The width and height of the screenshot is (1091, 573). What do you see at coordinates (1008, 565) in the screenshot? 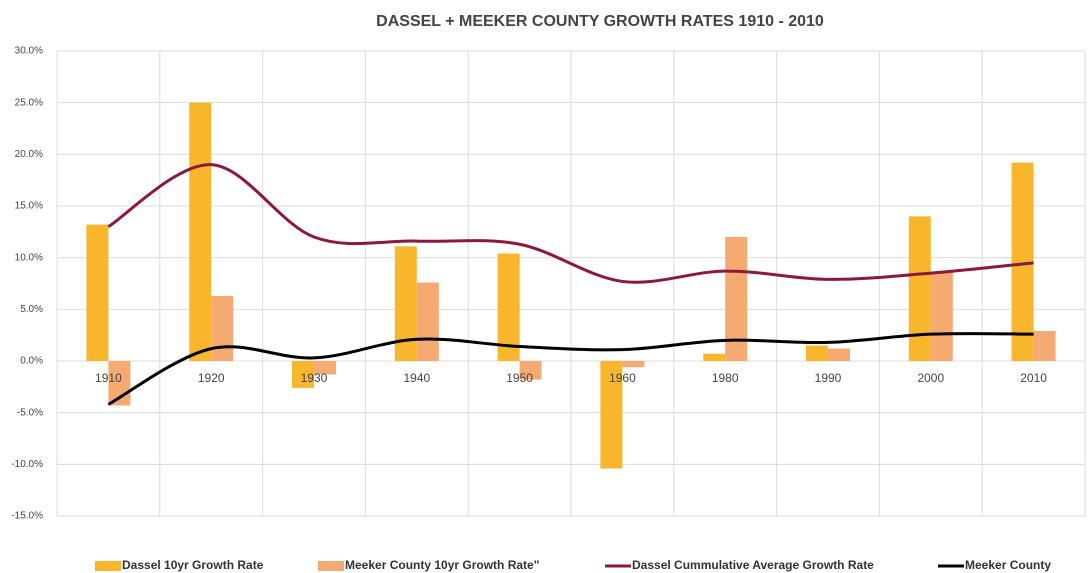
I see `legend-label: Meeker County` at bounding box center [1008, 565].